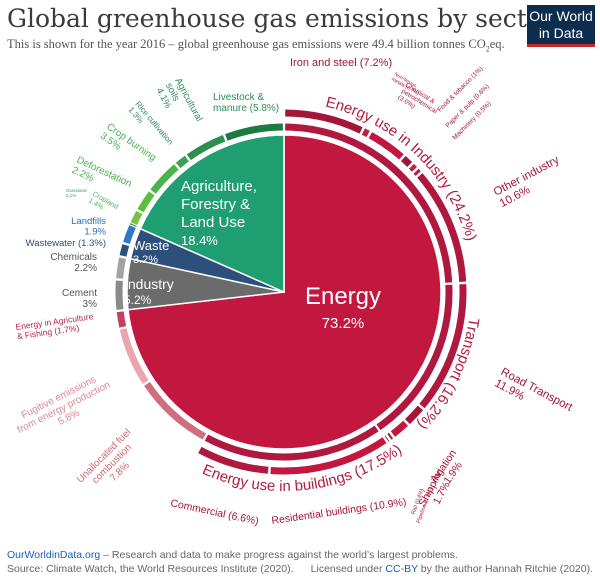 The width and height of the screenshot is (600, 583). I want to click on slice-value-energy: 73.2%, so click(343, 323).